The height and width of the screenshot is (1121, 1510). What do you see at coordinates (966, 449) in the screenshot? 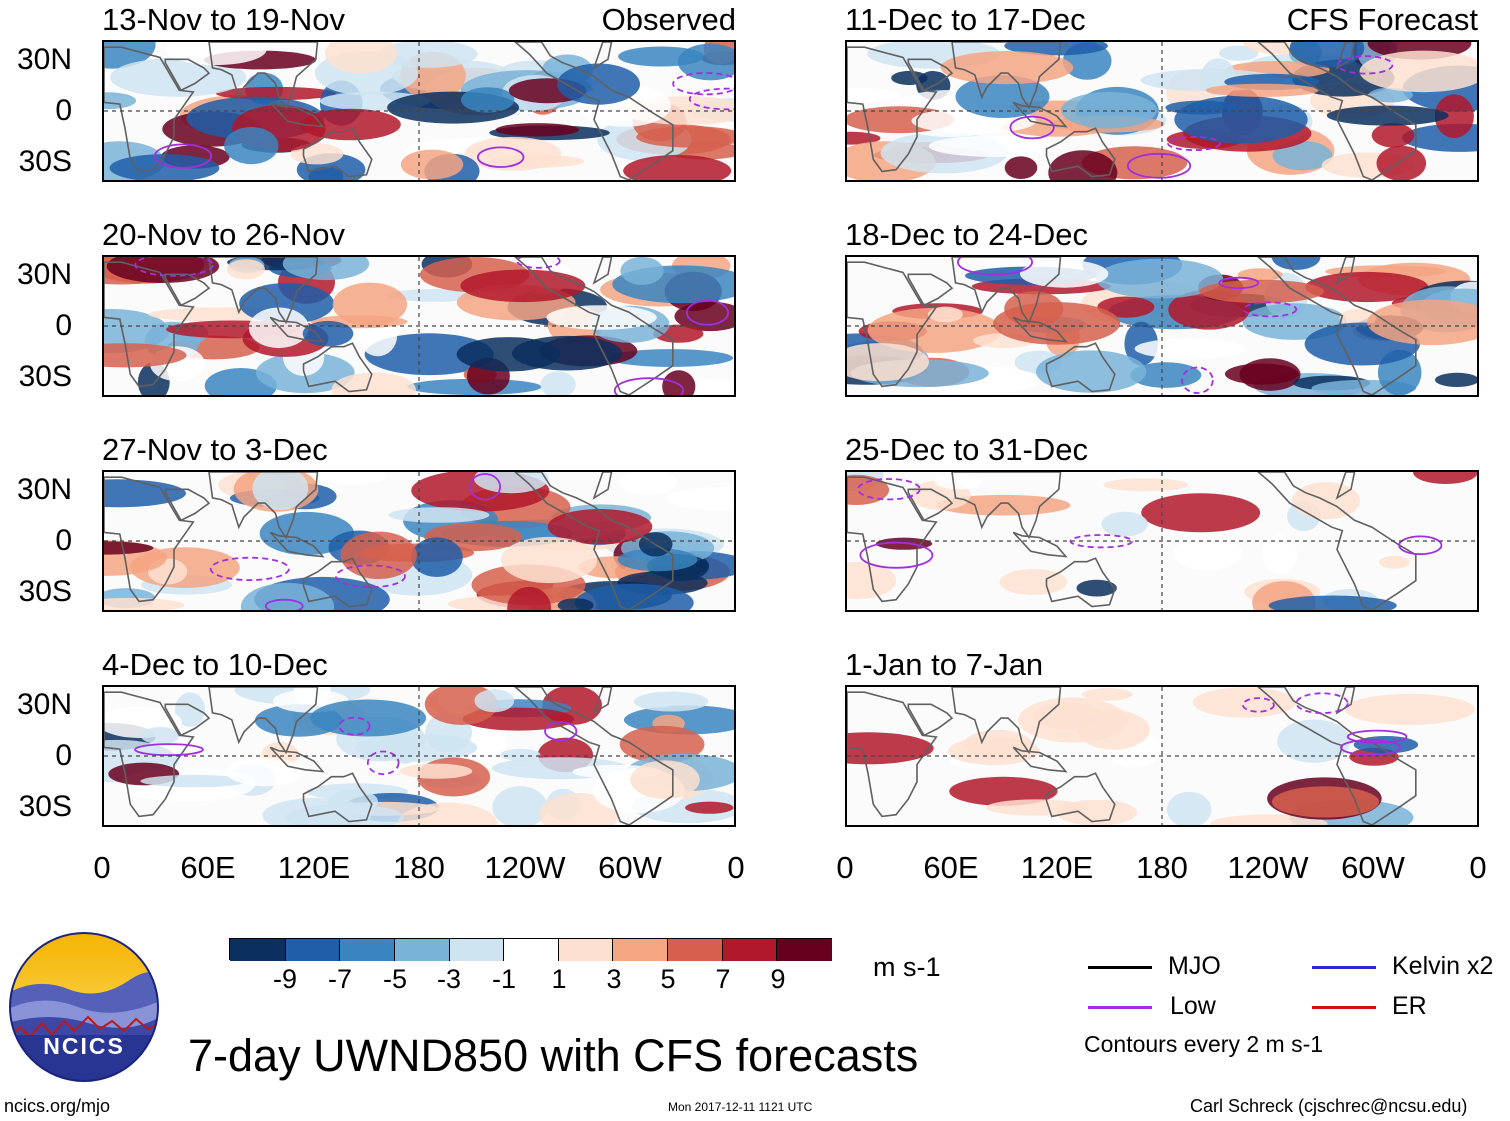
I see `panel-title-6: 25-Dec to 31-Dec` at bounding box center [966, 449].